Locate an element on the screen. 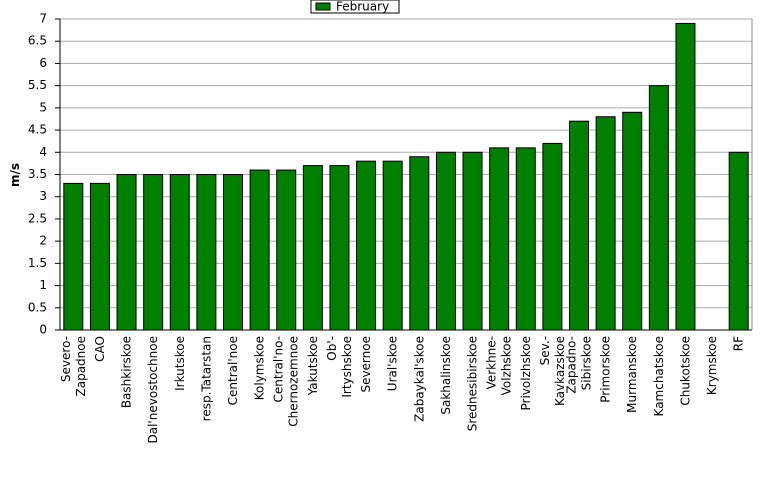 This screenshot has width=777, height=479. y-tick-label: 0 is located at coordinates (43, 330).